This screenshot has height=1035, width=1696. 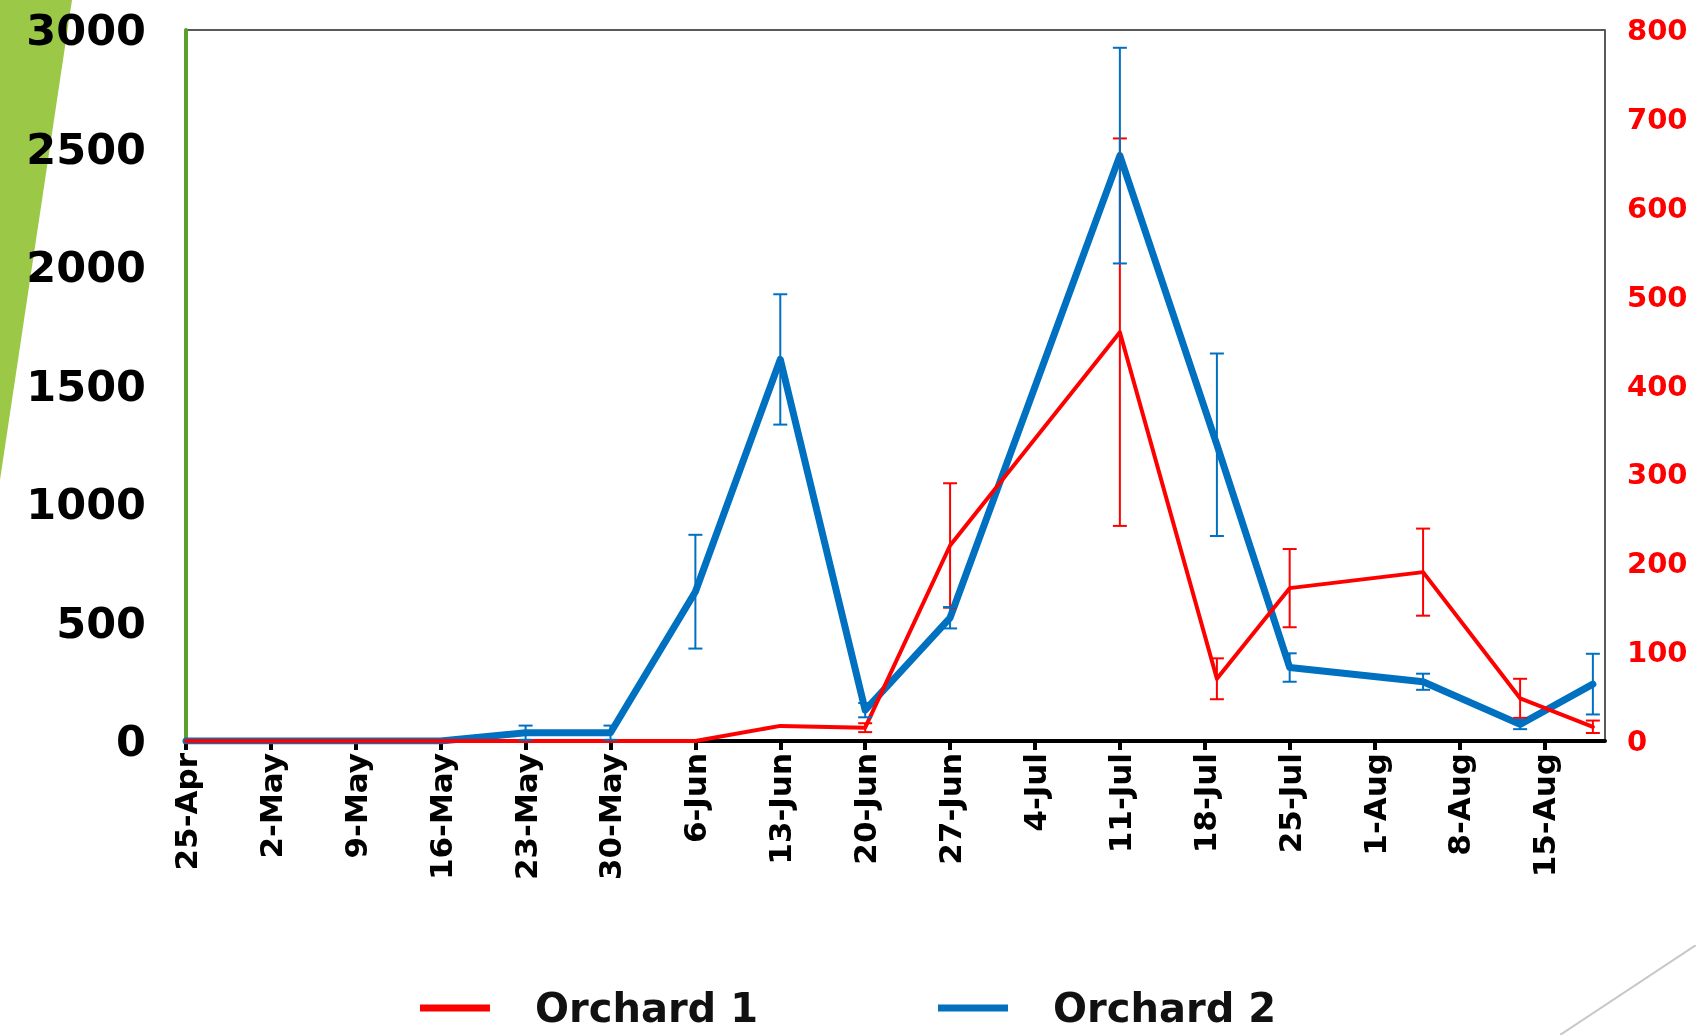 What do you see at coordinates (610, 817) in the screenshot?
I see `x-tick-label: 30-May` at bounding box center [610, 817].